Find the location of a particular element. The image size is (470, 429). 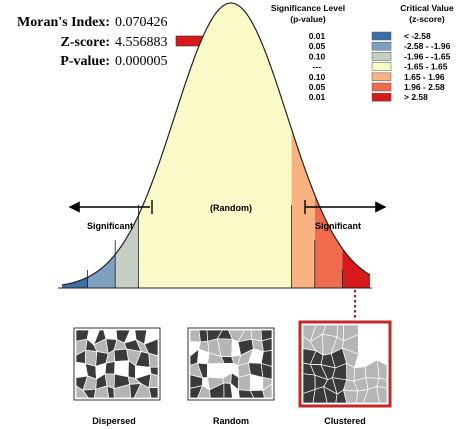

legend-z-range: -1.96 - -1.65 is located at coordinates (427, 56).